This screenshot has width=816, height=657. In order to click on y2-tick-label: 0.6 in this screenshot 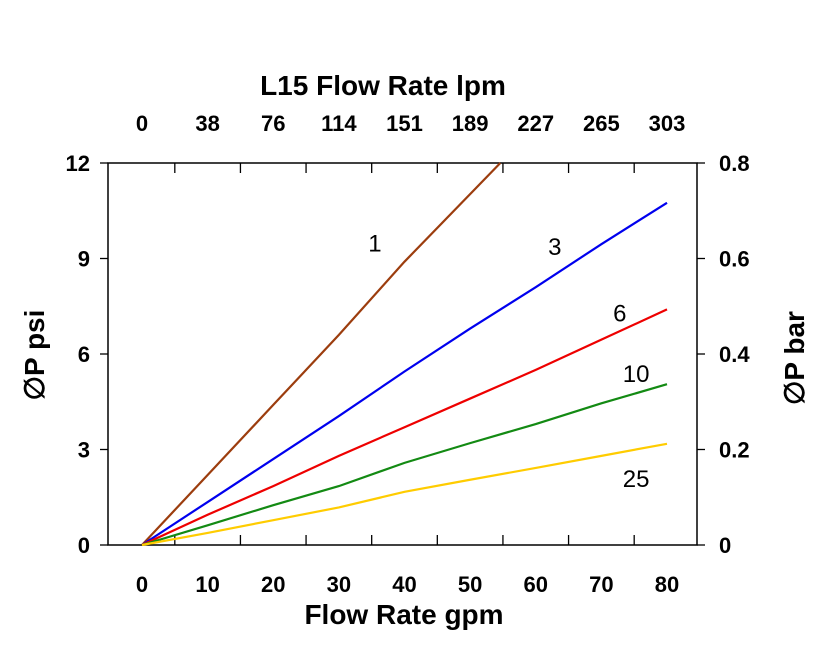, I will do `click(734, 259)`.